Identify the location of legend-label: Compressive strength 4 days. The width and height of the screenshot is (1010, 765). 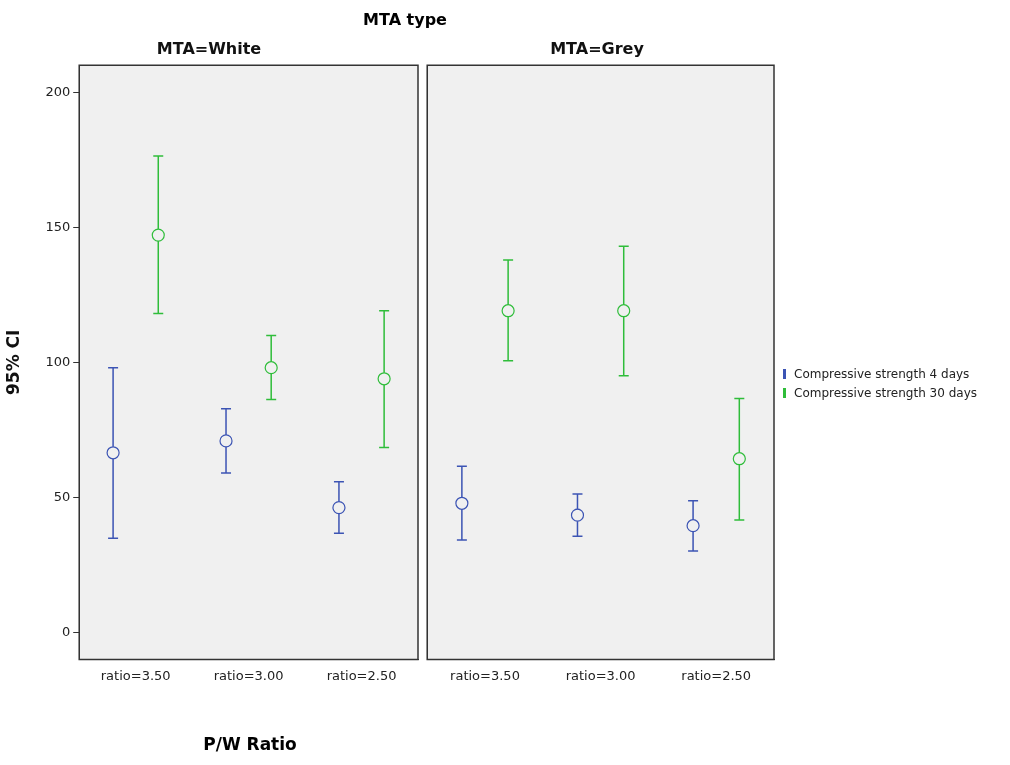
(882, 374).